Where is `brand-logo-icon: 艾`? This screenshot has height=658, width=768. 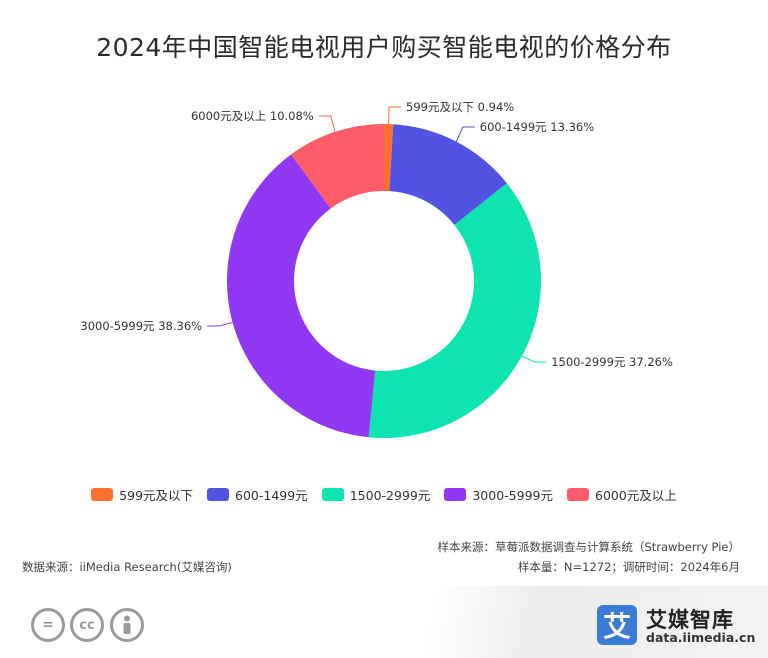 brand-logo-icon: 艾 is located at coordinates (617, 625).